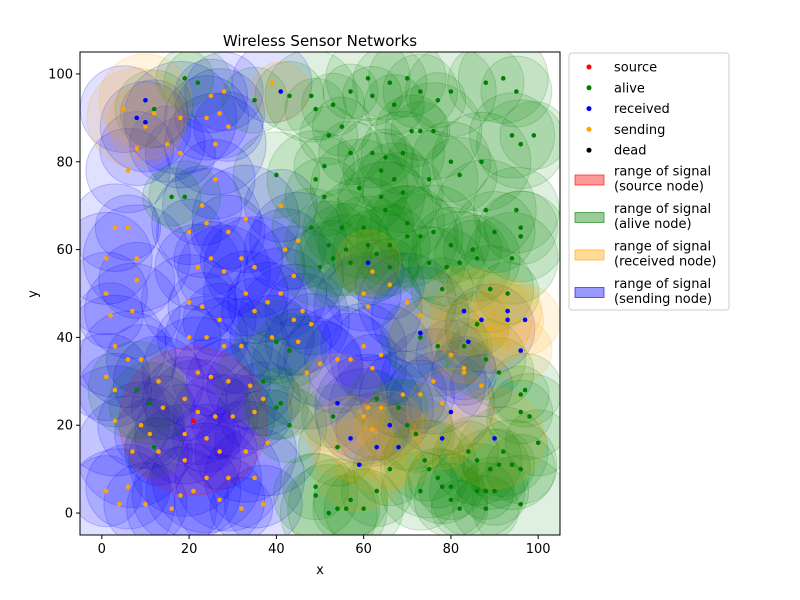 Image resolution: width=800 pixels, height=600 pixels. What do you see at coordinates (538, 549) in the screenshot?
I see `x-tick-label: 100` at bounding box center [538, 549].